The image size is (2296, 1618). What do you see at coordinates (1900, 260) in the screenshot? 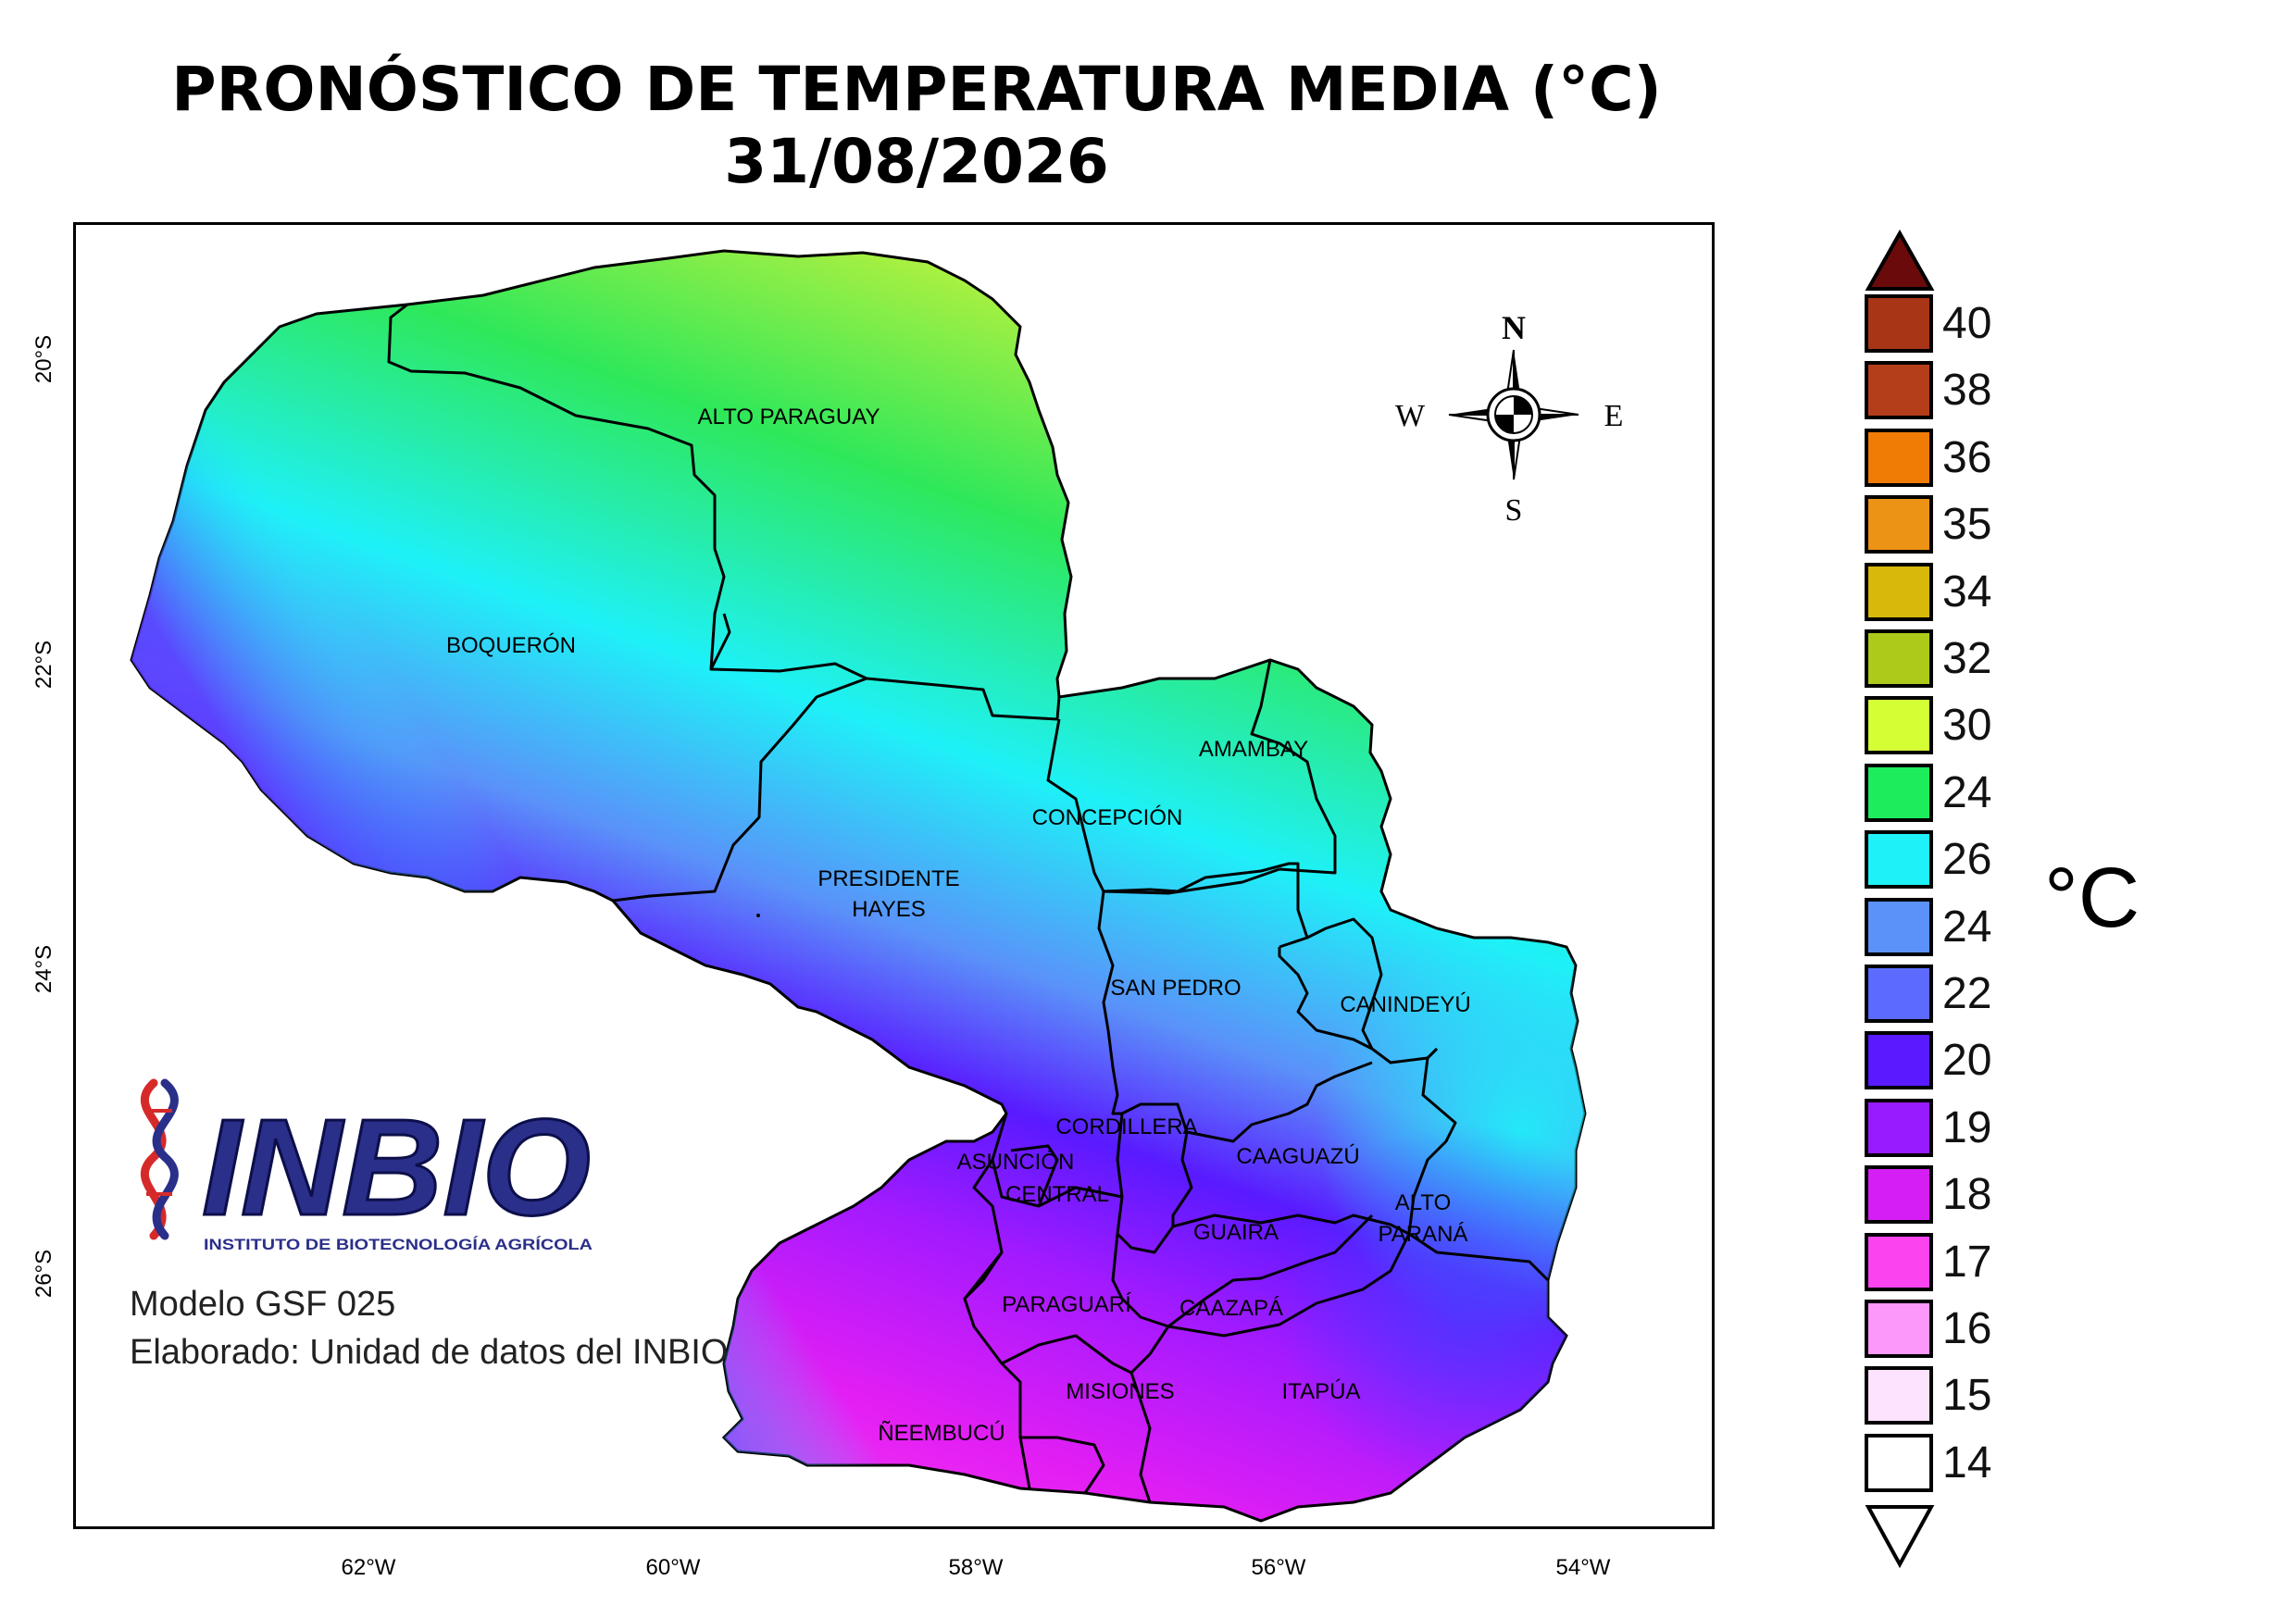
I see `legend-over-arrow` at bounding box center [1900, 260].